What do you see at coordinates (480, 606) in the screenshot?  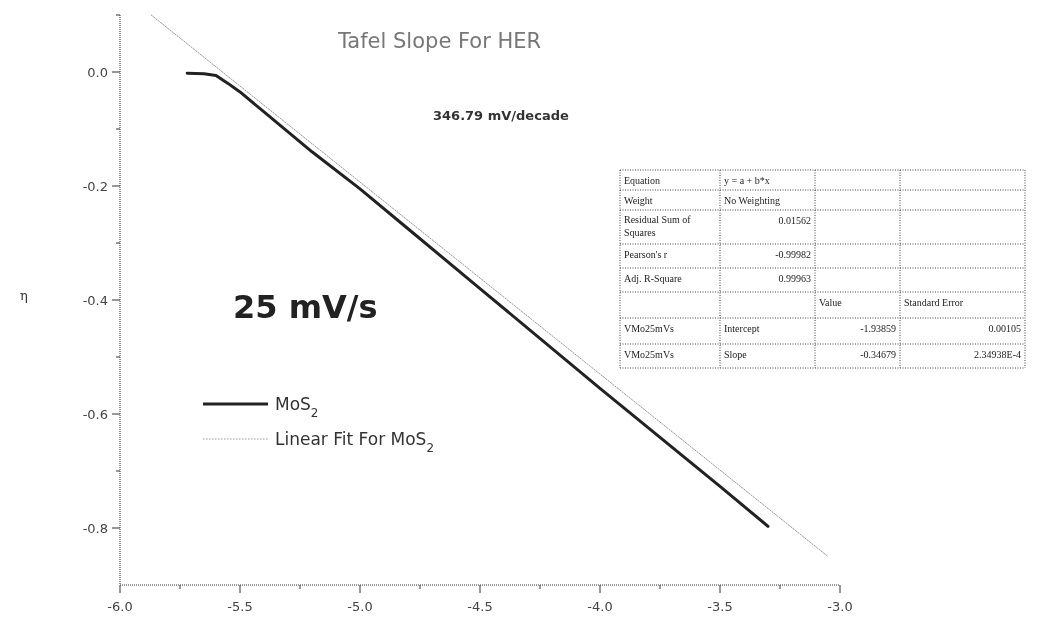 I see `x-tick-label: -4.5` at bounding box center [480, 606].